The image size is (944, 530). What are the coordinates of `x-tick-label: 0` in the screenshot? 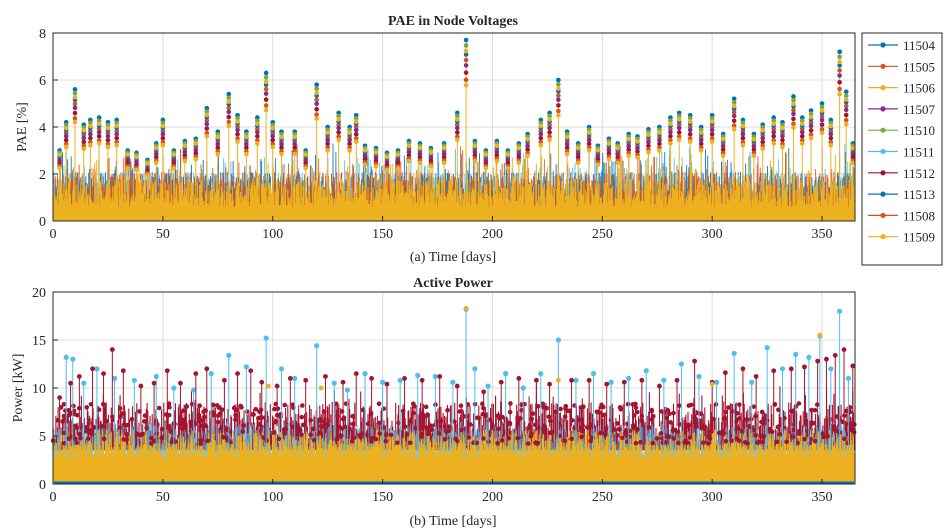 It's located at (53, 234).